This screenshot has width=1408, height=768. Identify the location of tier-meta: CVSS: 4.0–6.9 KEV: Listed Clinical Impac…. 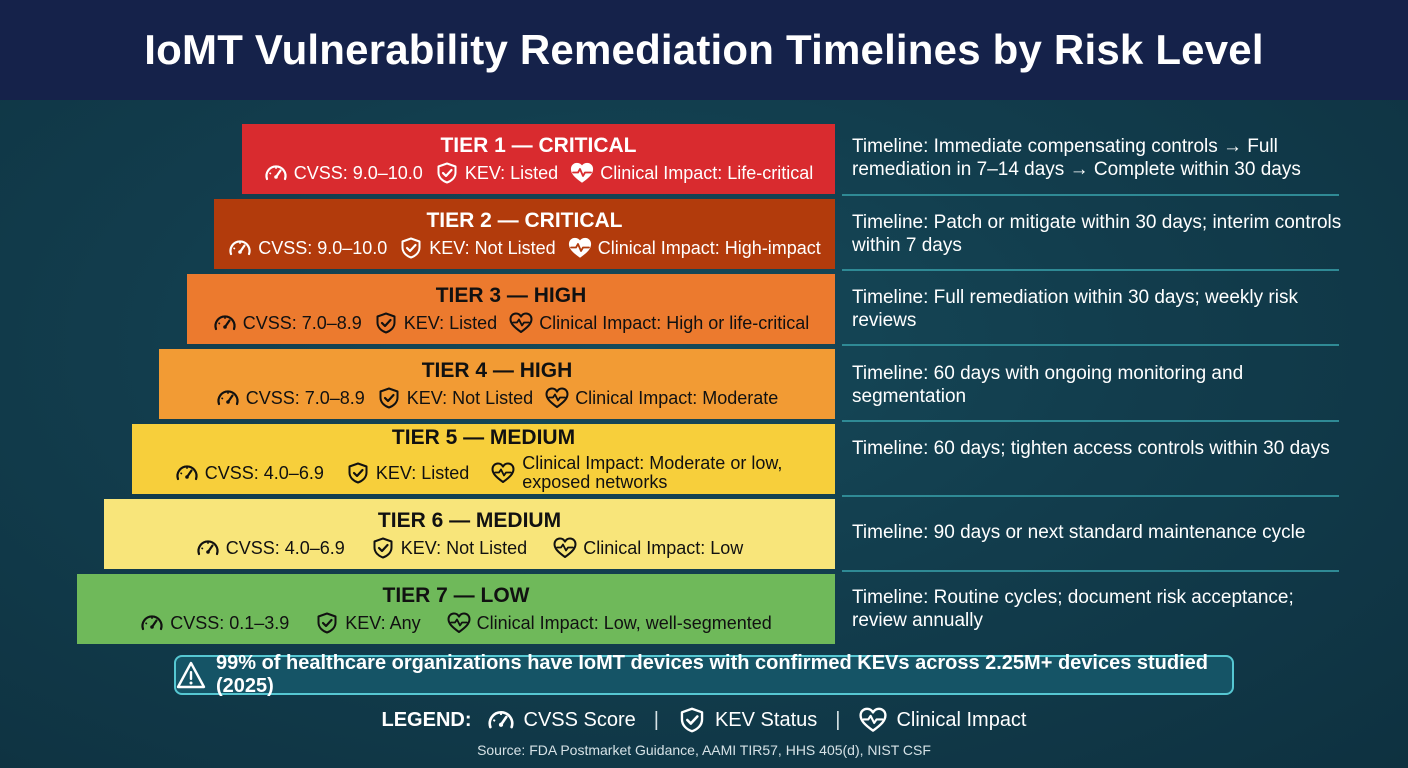
(483, 473).